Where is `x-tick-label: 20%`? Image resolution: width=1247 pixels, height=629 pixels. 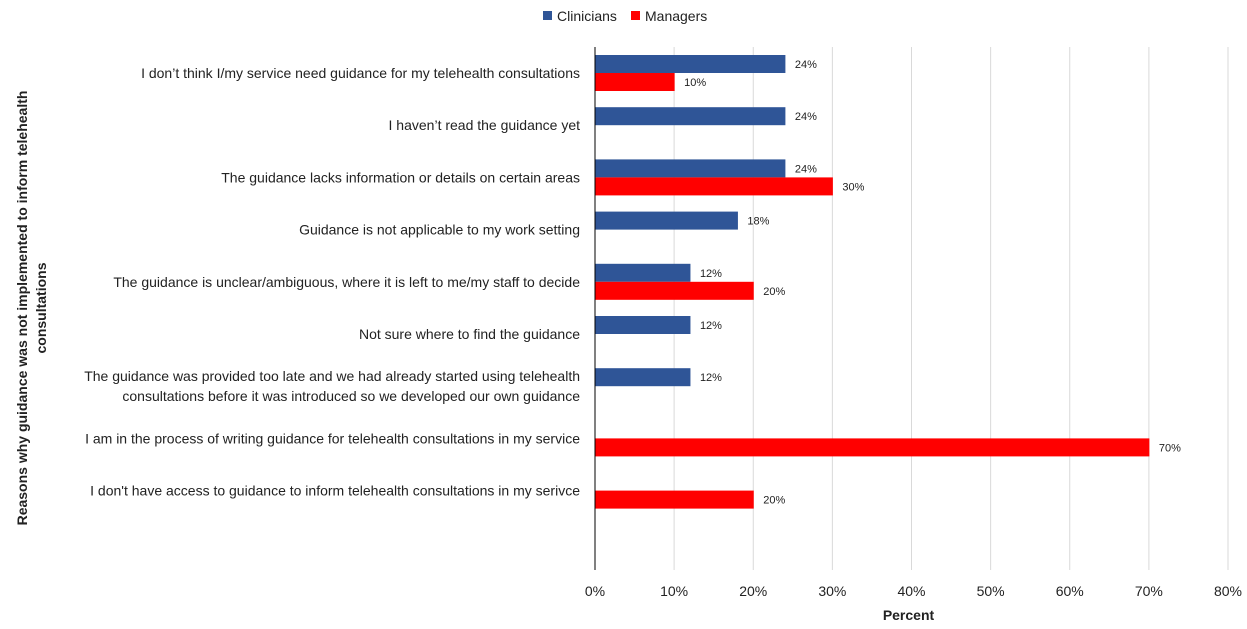 x-tick-label: 20% is located at coordinates (753, 591).